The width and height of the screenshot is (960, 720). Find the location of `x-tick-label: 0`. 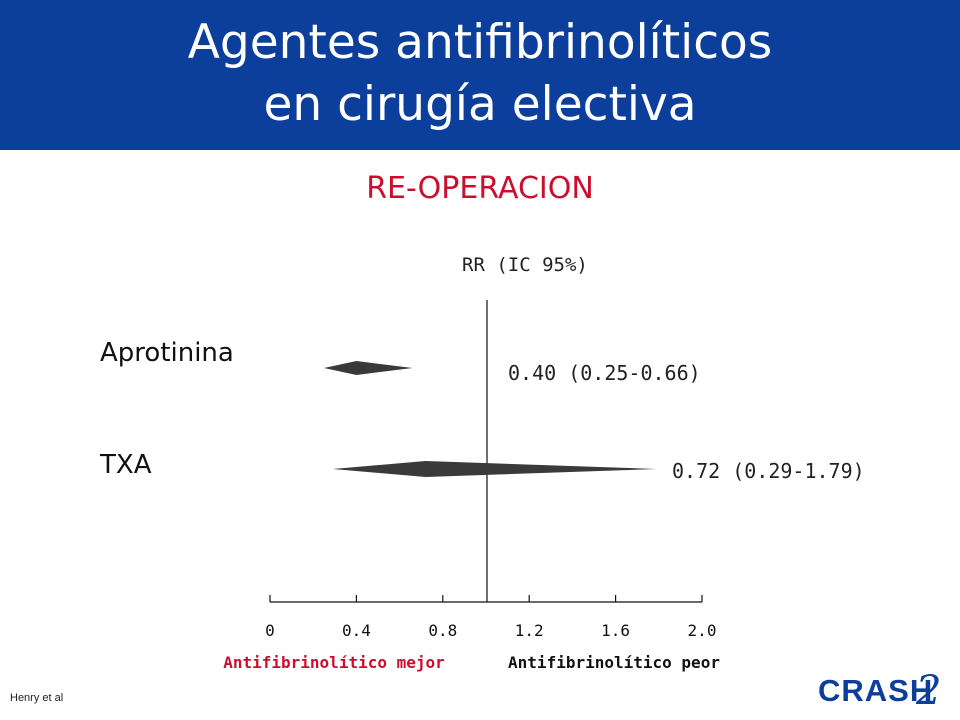

x-tick-label: 0 is located at coordinates (270, 630).